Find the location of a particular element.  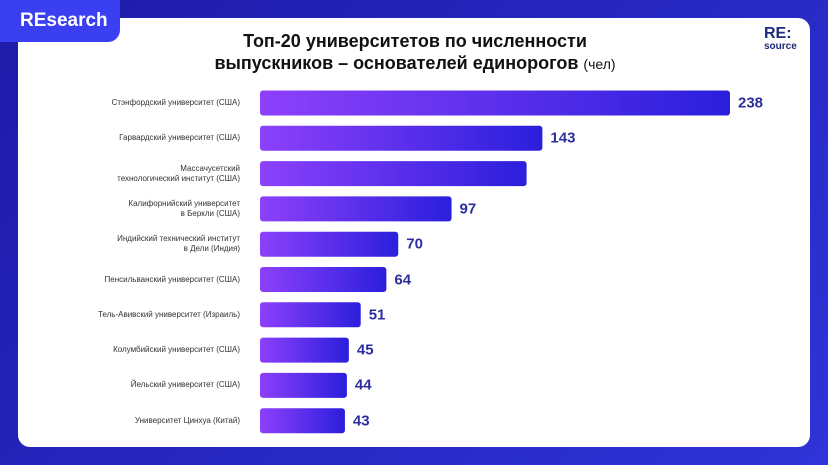

value-label: 97 is located at coordinates (468, 209).